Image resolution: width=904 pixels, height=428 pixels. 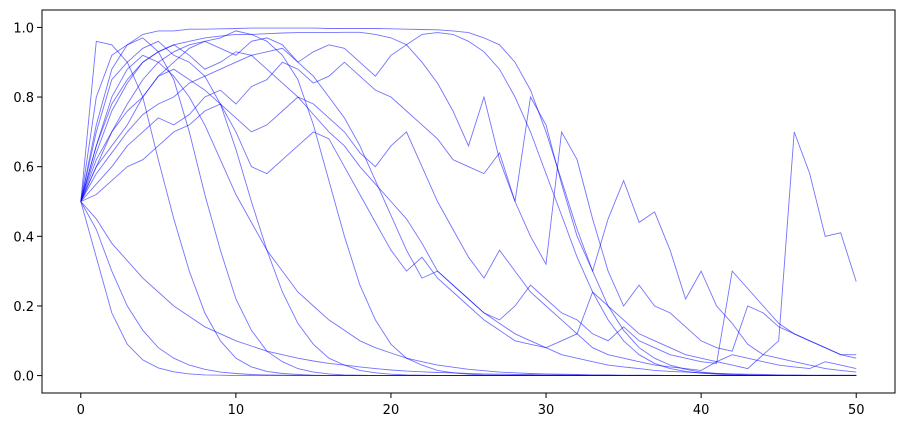 What do you see at coordinates (23, 307) in the screenshot?
I see `y-tick-label: 0.2` at bounding box center [23, 307].